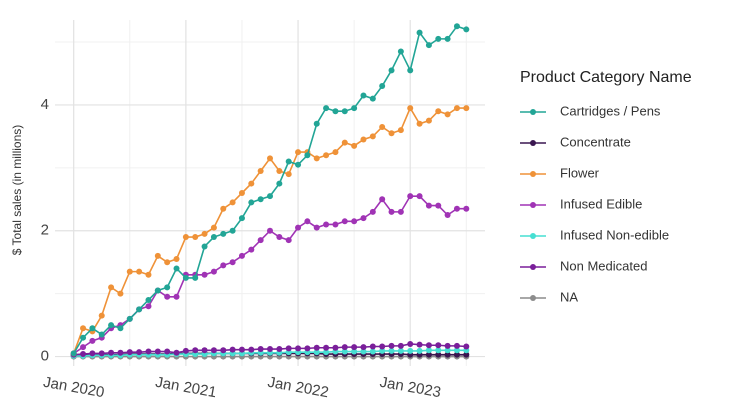 The width and height of the screenshot is (742, 418). Describe the element at coordinates (606, 77) in the screenshot. I see `legend-title: Product Category Name` at that location.